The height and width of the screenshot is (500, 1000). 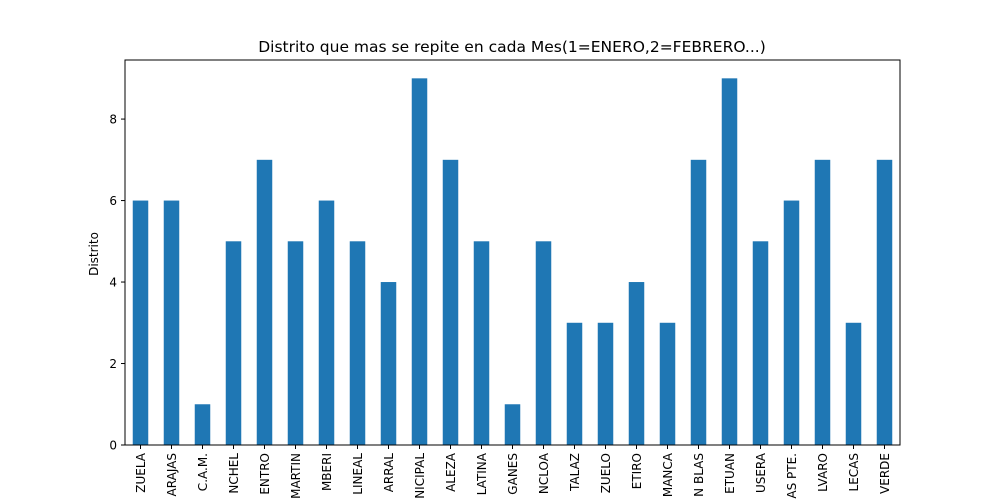 What do you see at coordinates (792, 476) in the screenshot?
I see `x-tick-label-22: AS PTE.` at bounding box center [792, 476].